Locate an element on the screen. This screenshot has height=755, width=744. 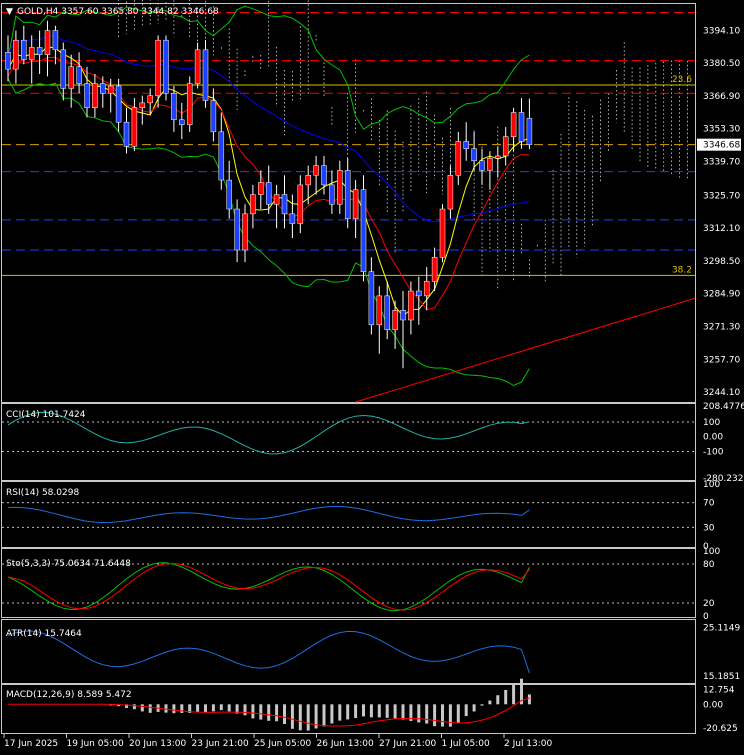
indicator-tick-label: 20 is located at coordinates (709, 604).